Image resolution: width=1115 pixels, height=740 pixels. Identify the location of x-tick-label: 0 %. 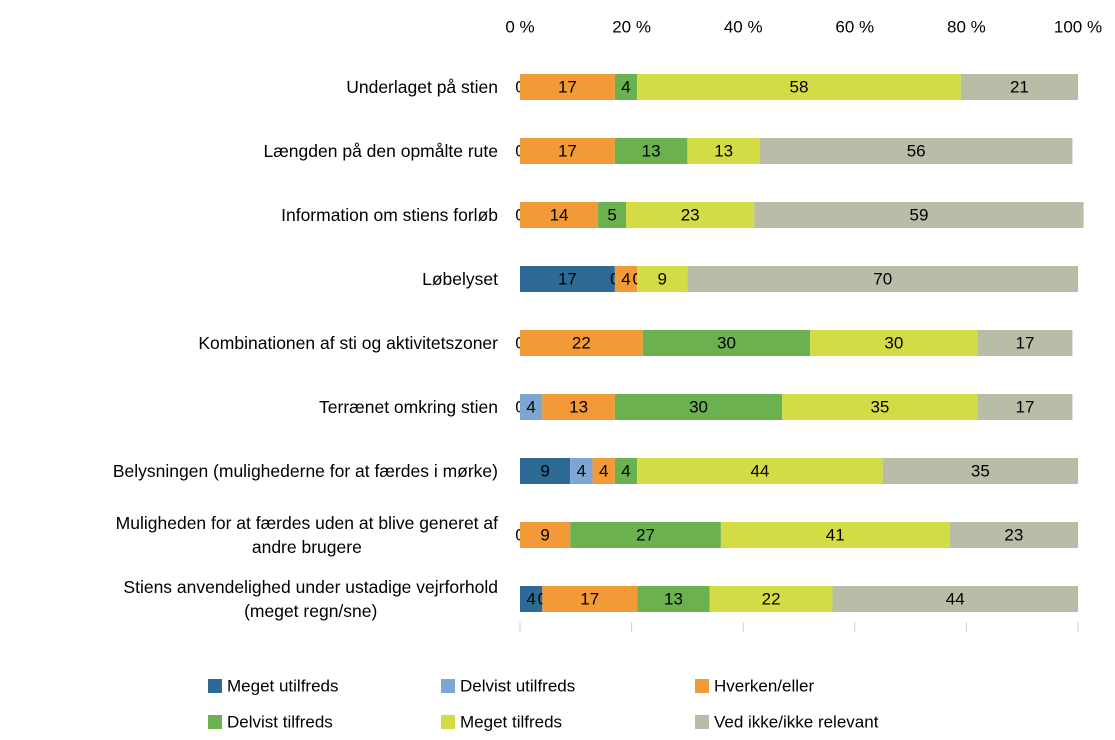
(519, 26).